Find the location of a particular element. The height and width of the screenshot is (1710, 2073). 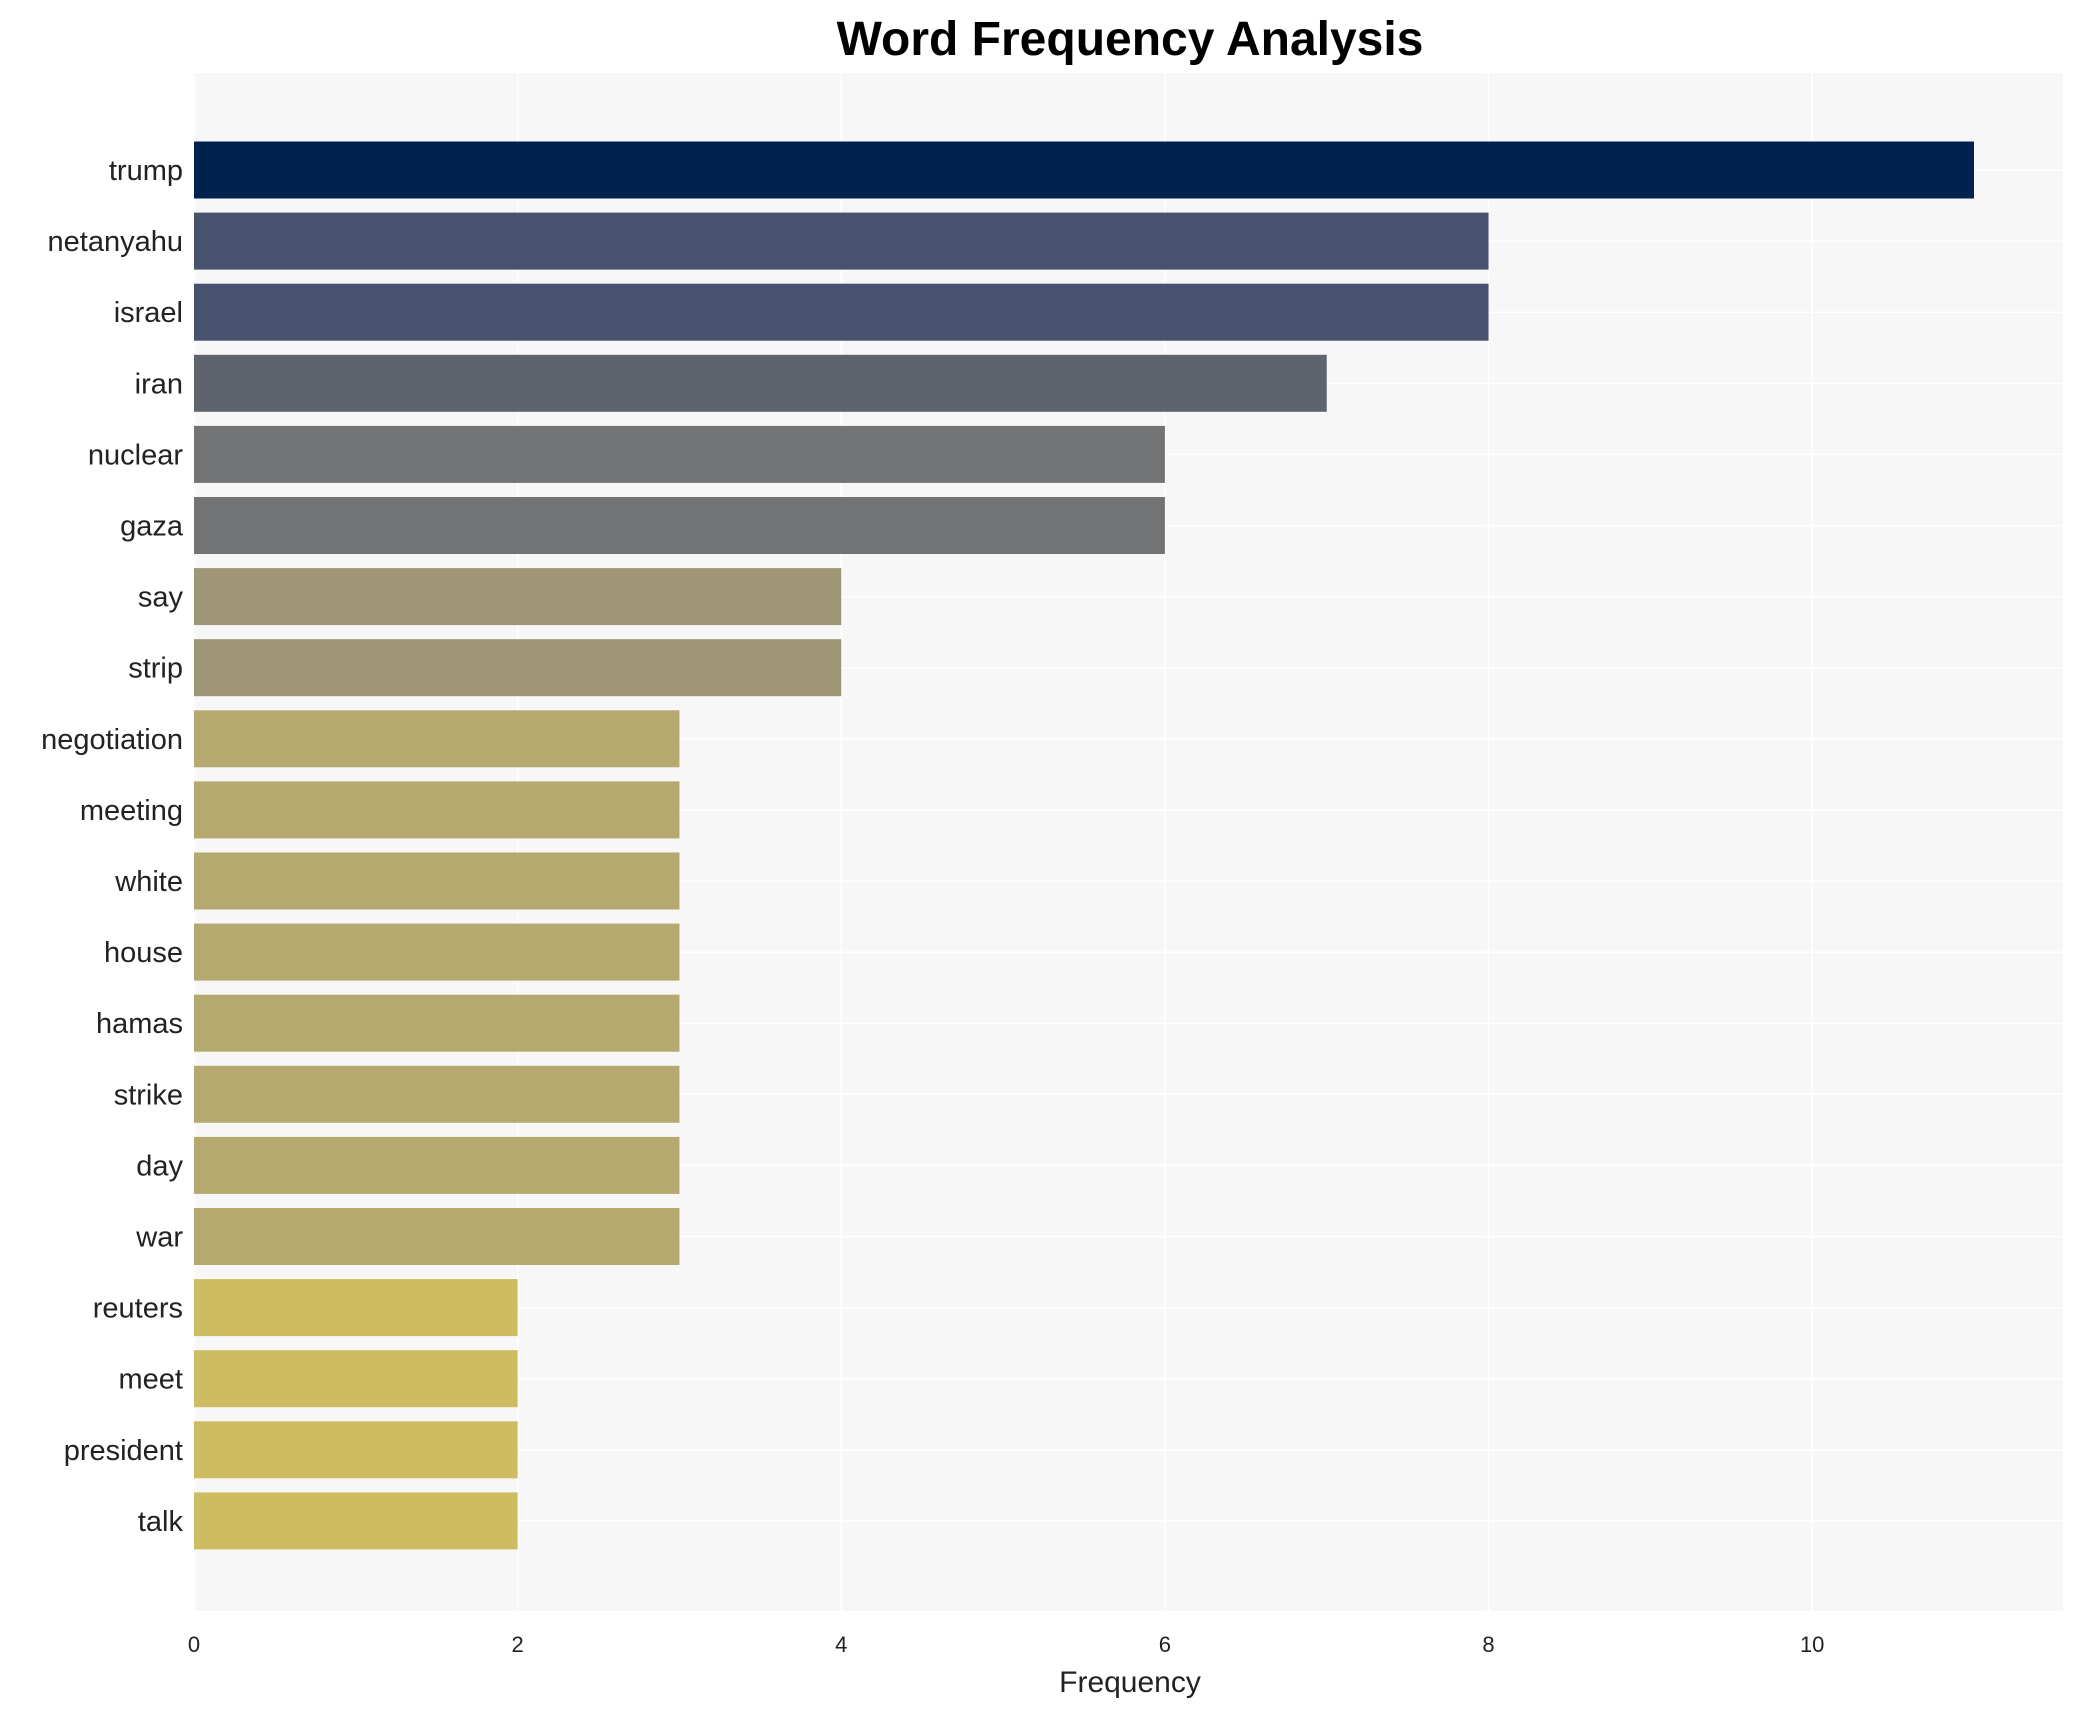

category-label: war is located at coordinates (159, 1238).